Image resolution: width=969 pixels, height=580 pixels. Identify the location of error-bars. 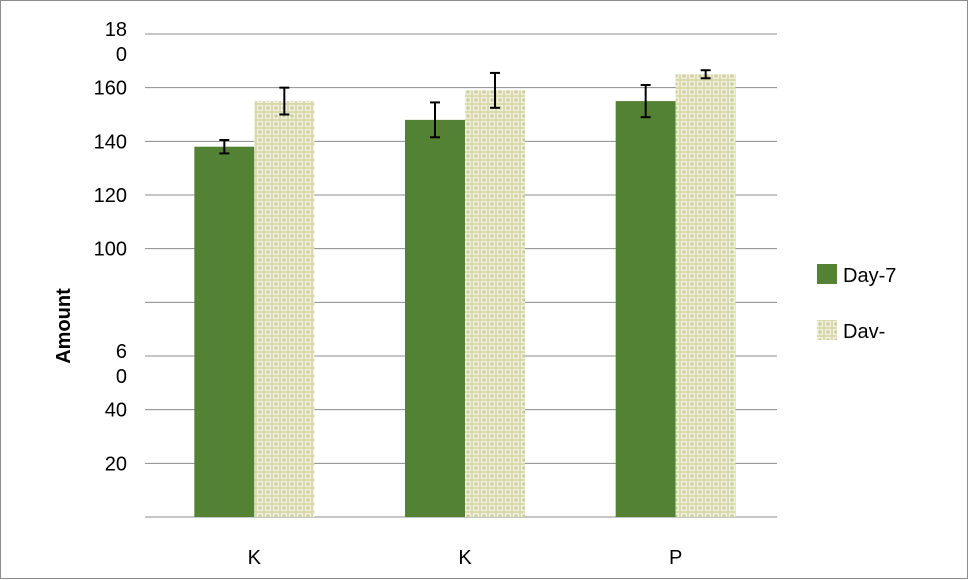
(465, 112).